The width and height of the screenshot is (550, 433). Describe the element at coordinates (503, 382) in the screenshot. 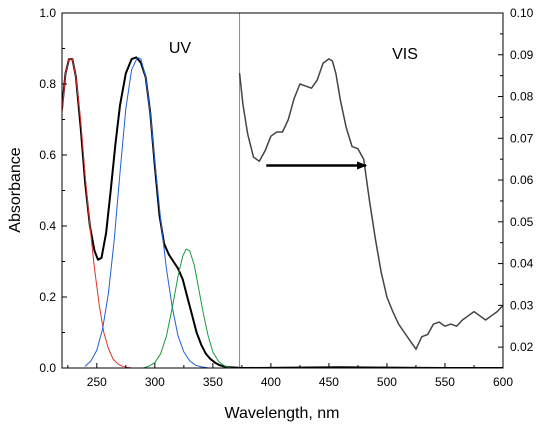

I see `x-tick-label: 600` at that location.